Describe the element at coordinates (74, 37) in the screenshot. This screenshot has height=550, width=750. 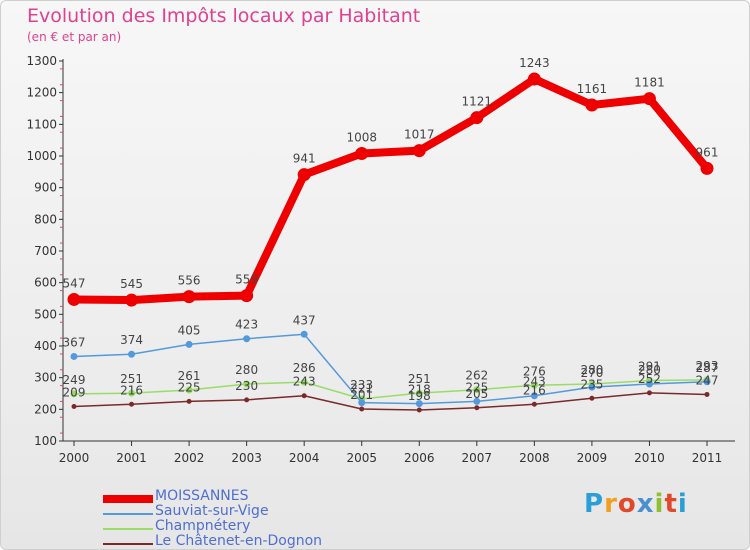
I see `chart-subtitle: (en € et par an)` at that location.